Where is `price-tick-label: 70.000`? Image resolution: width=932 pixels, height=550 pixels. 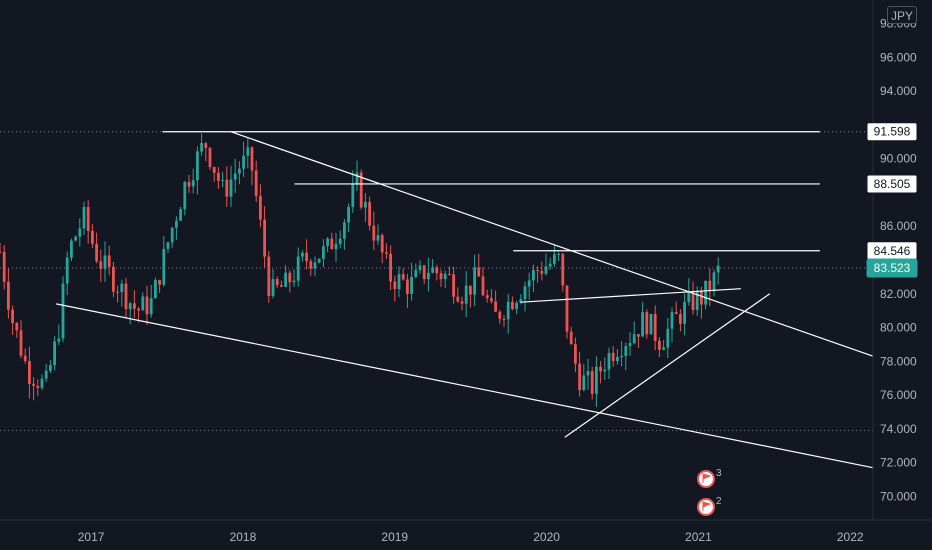
price-tick-label: 70.000 is located at coordinates (898, 496).